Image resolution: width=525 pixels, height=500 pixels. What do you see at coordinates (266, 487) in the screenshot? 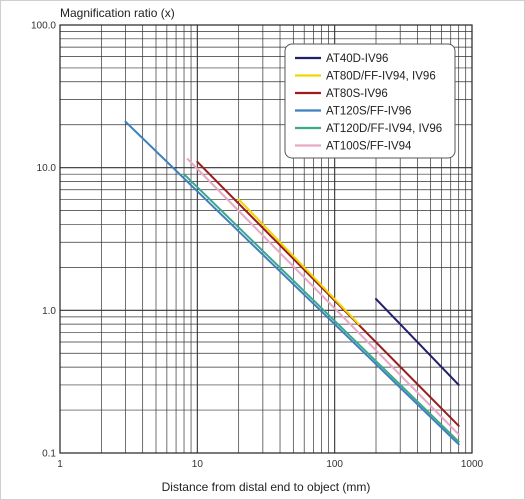
I see `x-axis-title: Distance from distal end to object (mm)` at bounding box center [266, 487].